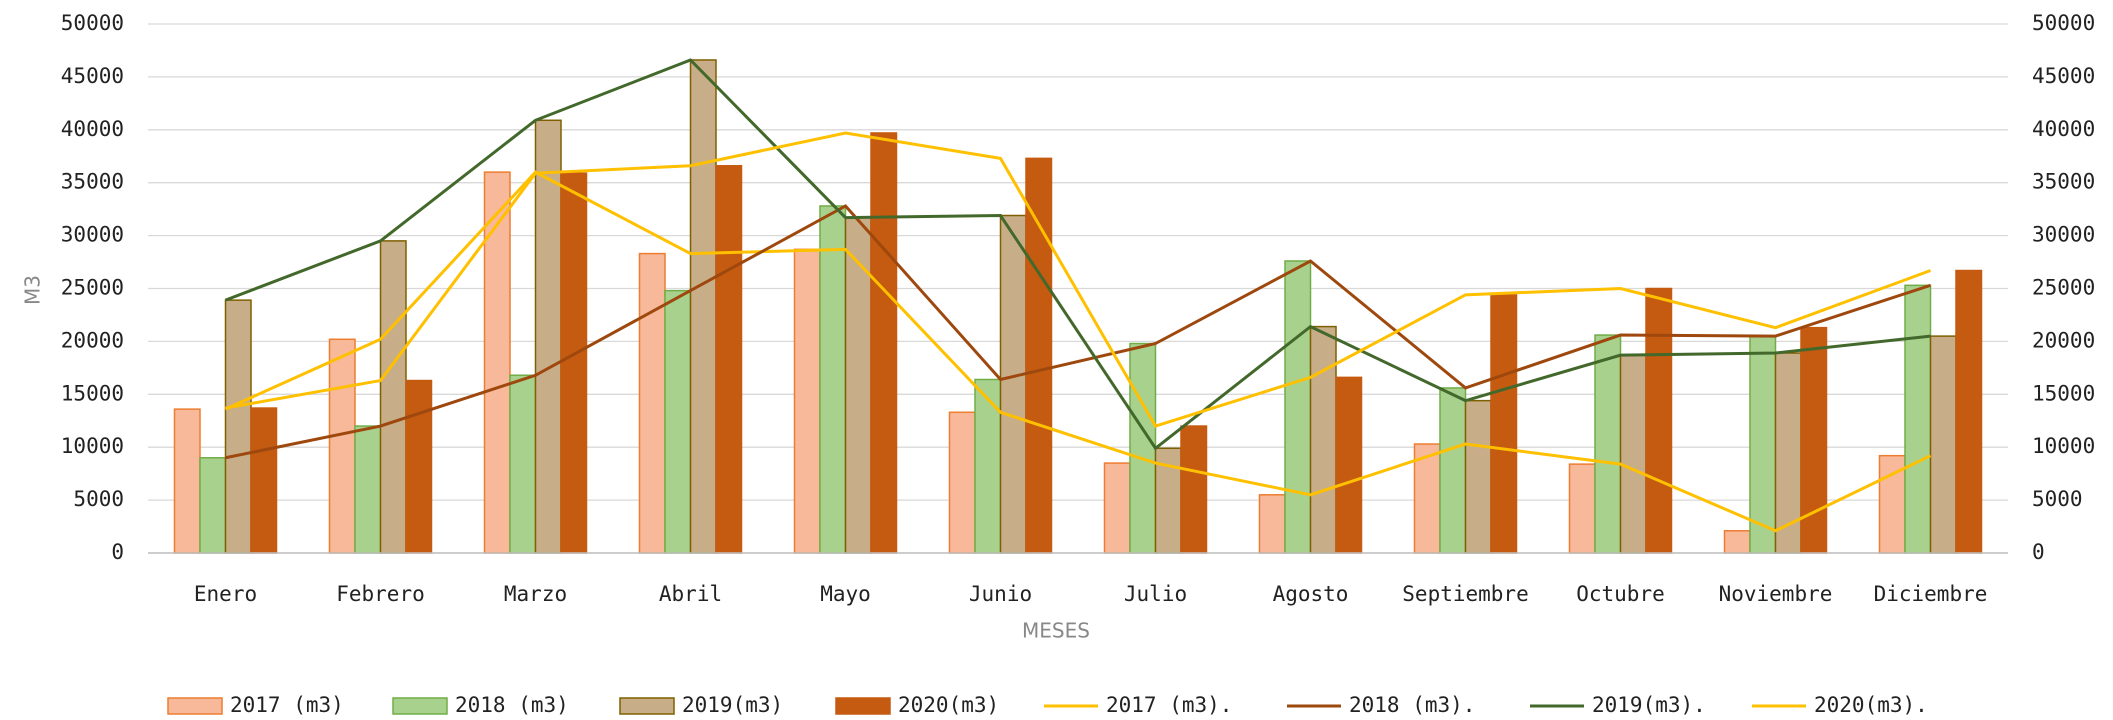 This screenshot has width=2113, height=720. I want to click on legend-label: 2020(m3), so click(948, 705).